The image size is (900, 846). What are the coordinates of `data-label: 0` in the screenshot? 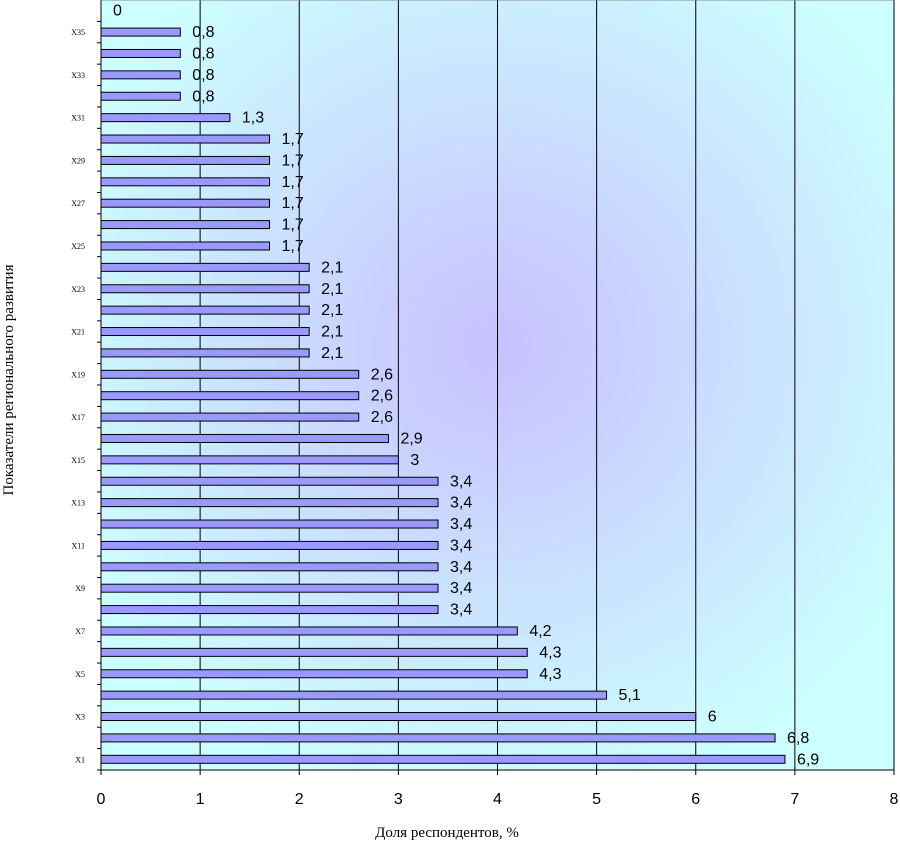 It's located at (117, 11).